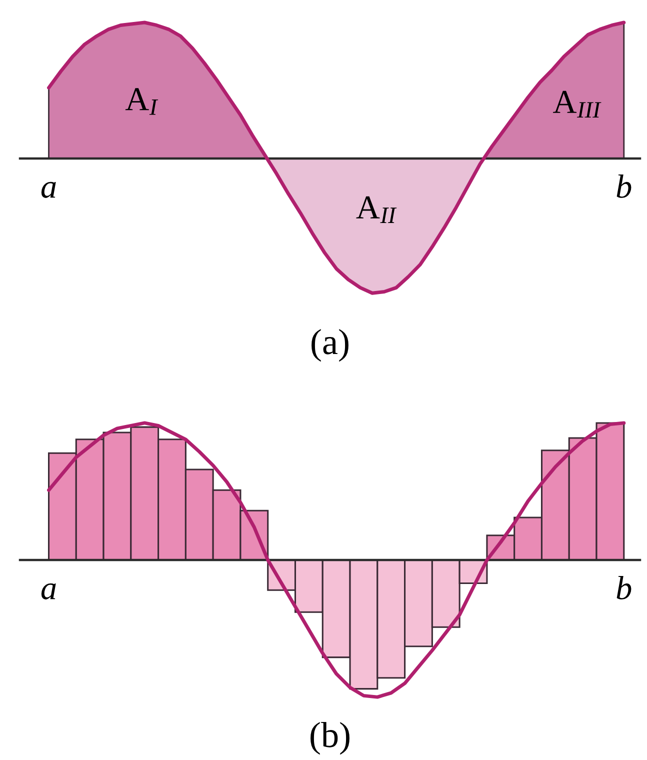 The width and height of the screenshot is (647, 760). What do you see at coordinates (376, 209) in the screenshot?
I see `annotation: A$_{II}$` at bounding box center [376, 209].